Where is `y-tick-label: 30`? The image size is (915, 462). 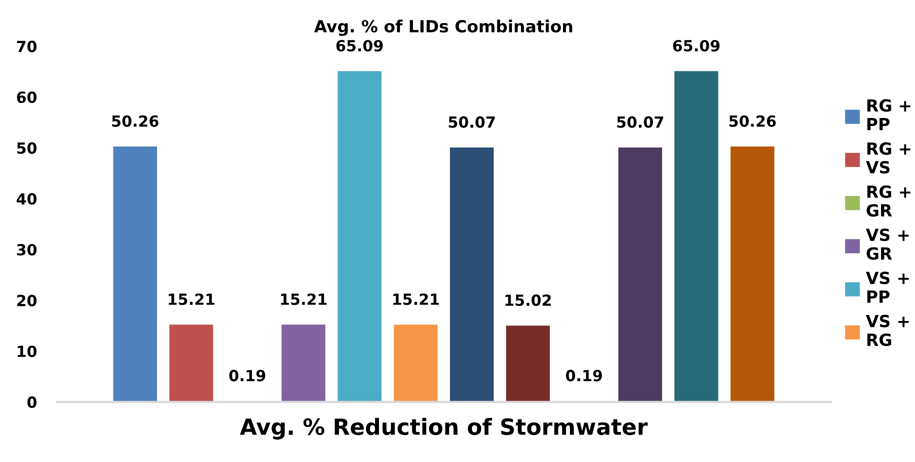
y-tick-label: 30 is located at coordinates (27, 250).